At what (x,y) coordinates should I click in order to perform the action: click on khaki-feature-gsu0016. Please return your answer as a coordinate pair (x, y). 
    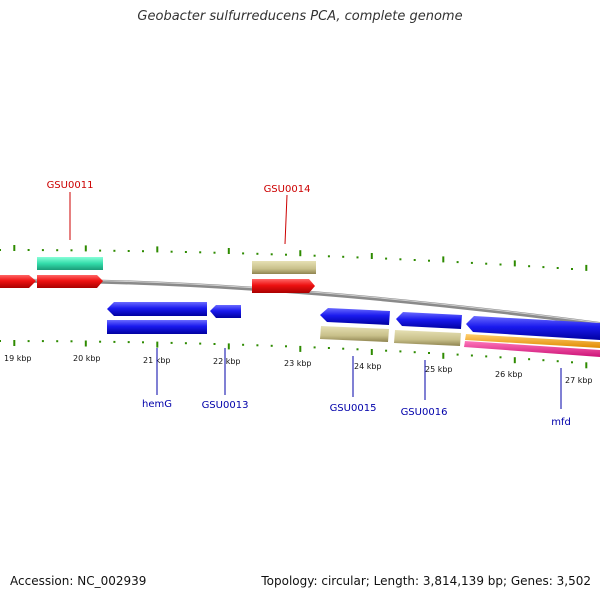
    Looking at the image, I should click on (427, 338).